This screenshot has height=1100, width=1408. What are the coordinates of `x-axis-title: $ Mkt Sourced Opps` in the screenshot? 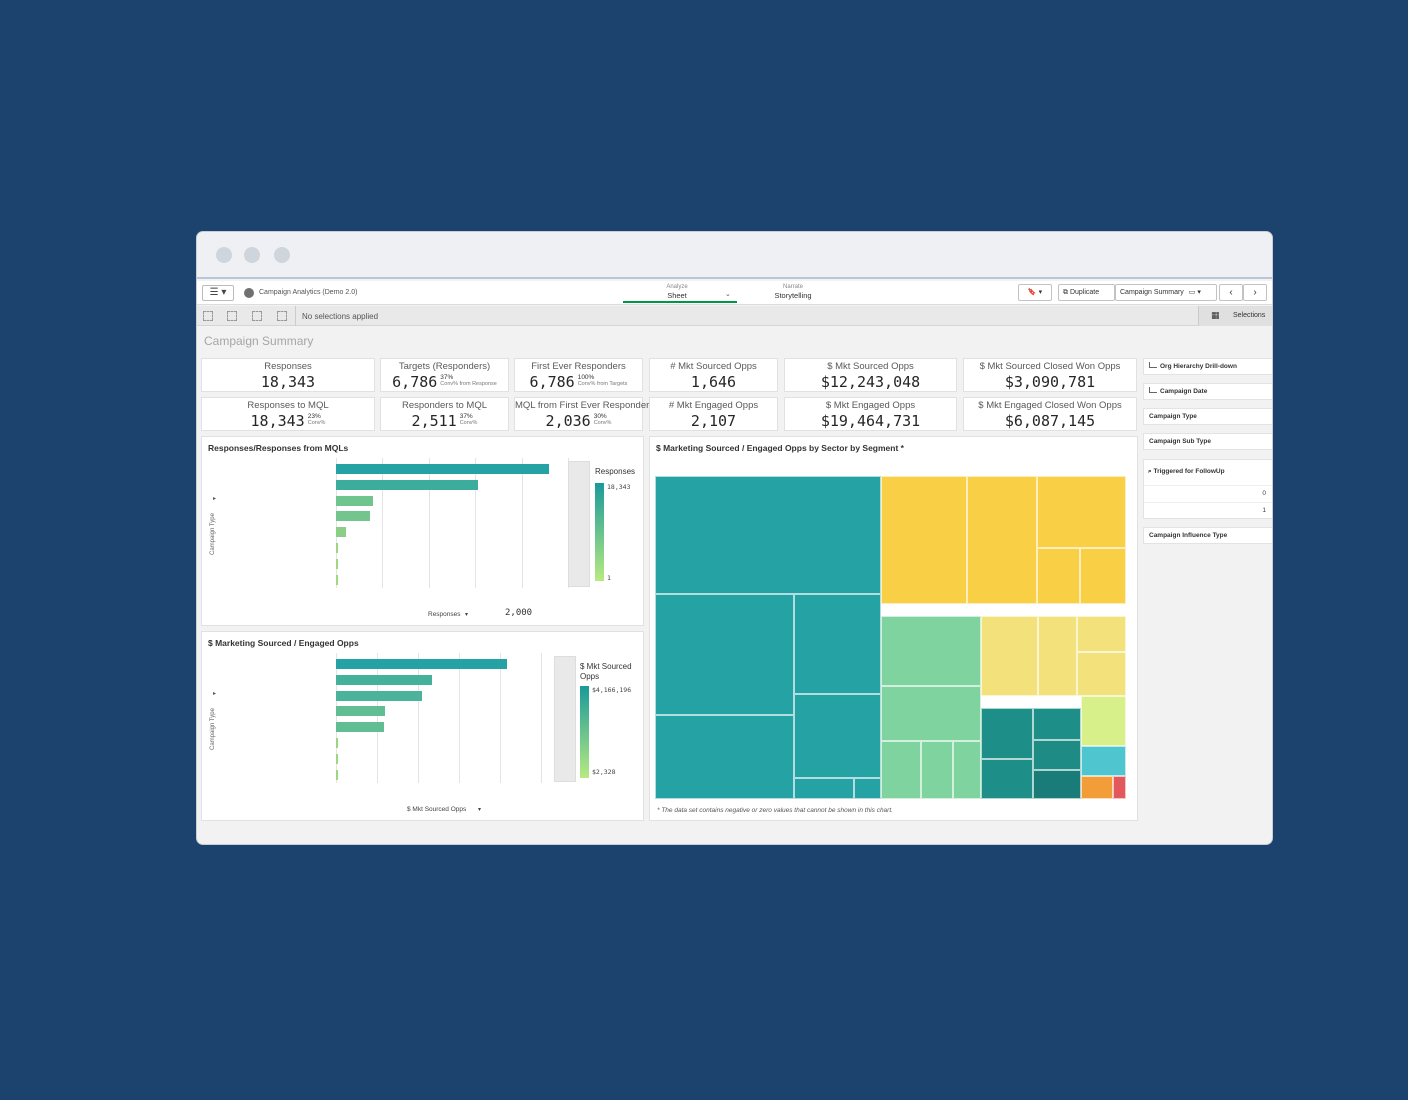 It's located at (437, 809).